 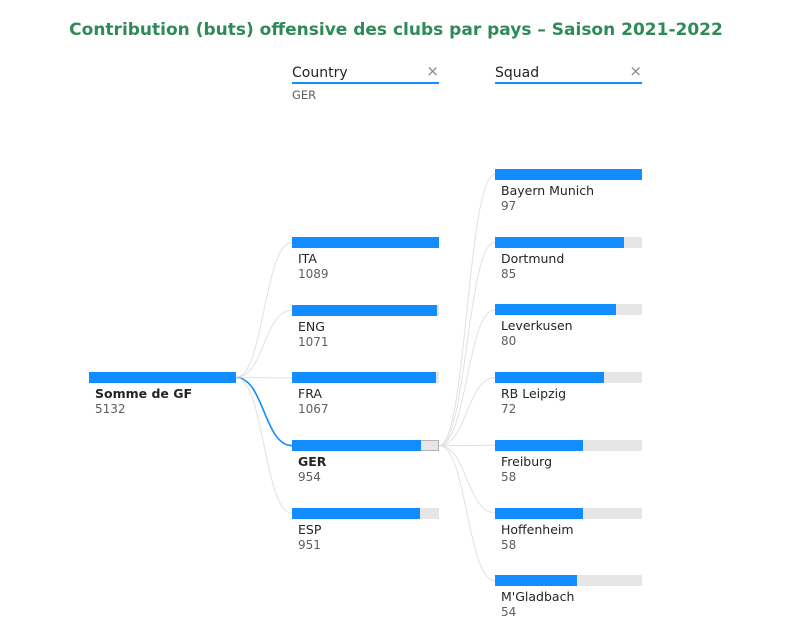 What do you see at coordinates (304, 95) in the screenshot?
I see `level-filter-value: GER` at bounding box center [304, 95].